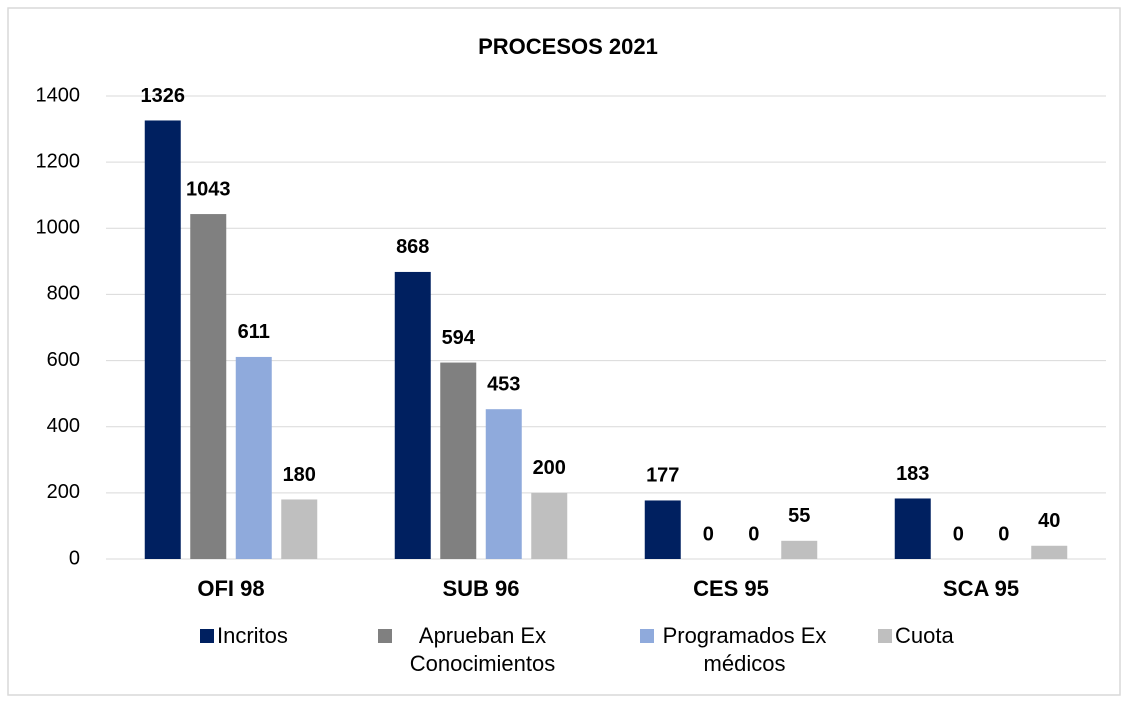 This screenshot has height=704, width=1129. I want to click on chart-title: PROCESOS 2021, so click(568, 46).